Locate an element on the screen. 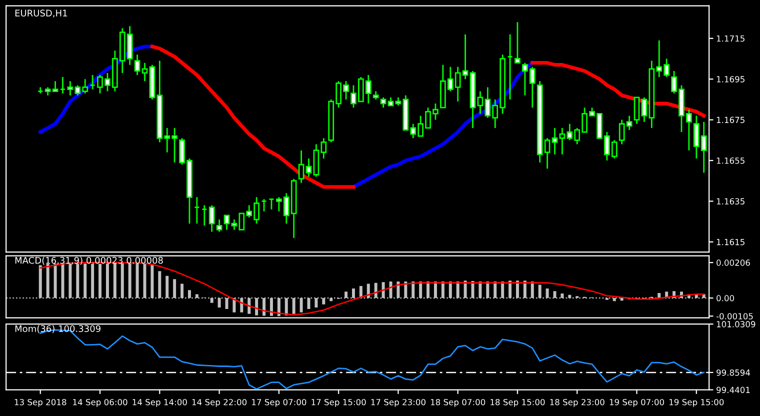 The image size is (760, 416). x-tick-label: 14 Sep 22:00 is located at coordinates (219, 402).